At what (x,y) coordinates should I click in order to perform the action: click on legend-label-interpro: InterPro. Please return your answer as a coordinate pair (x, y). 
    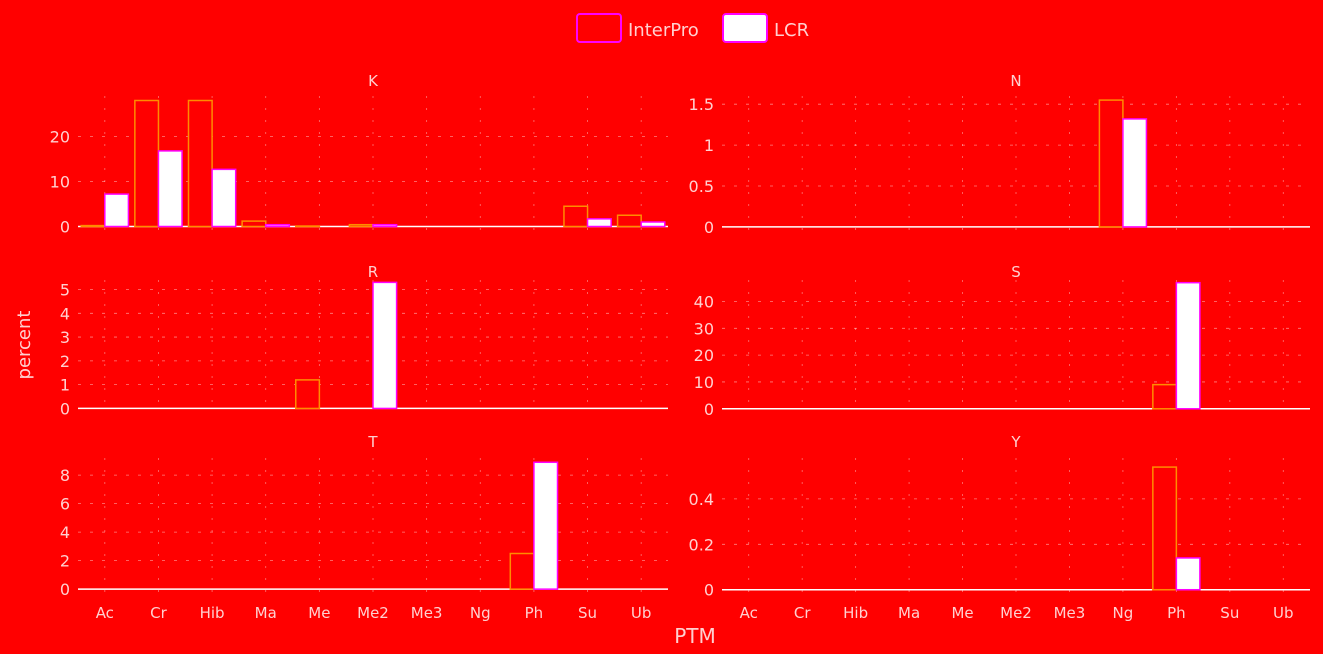
    Looking at the image, I should click on (663, 30).